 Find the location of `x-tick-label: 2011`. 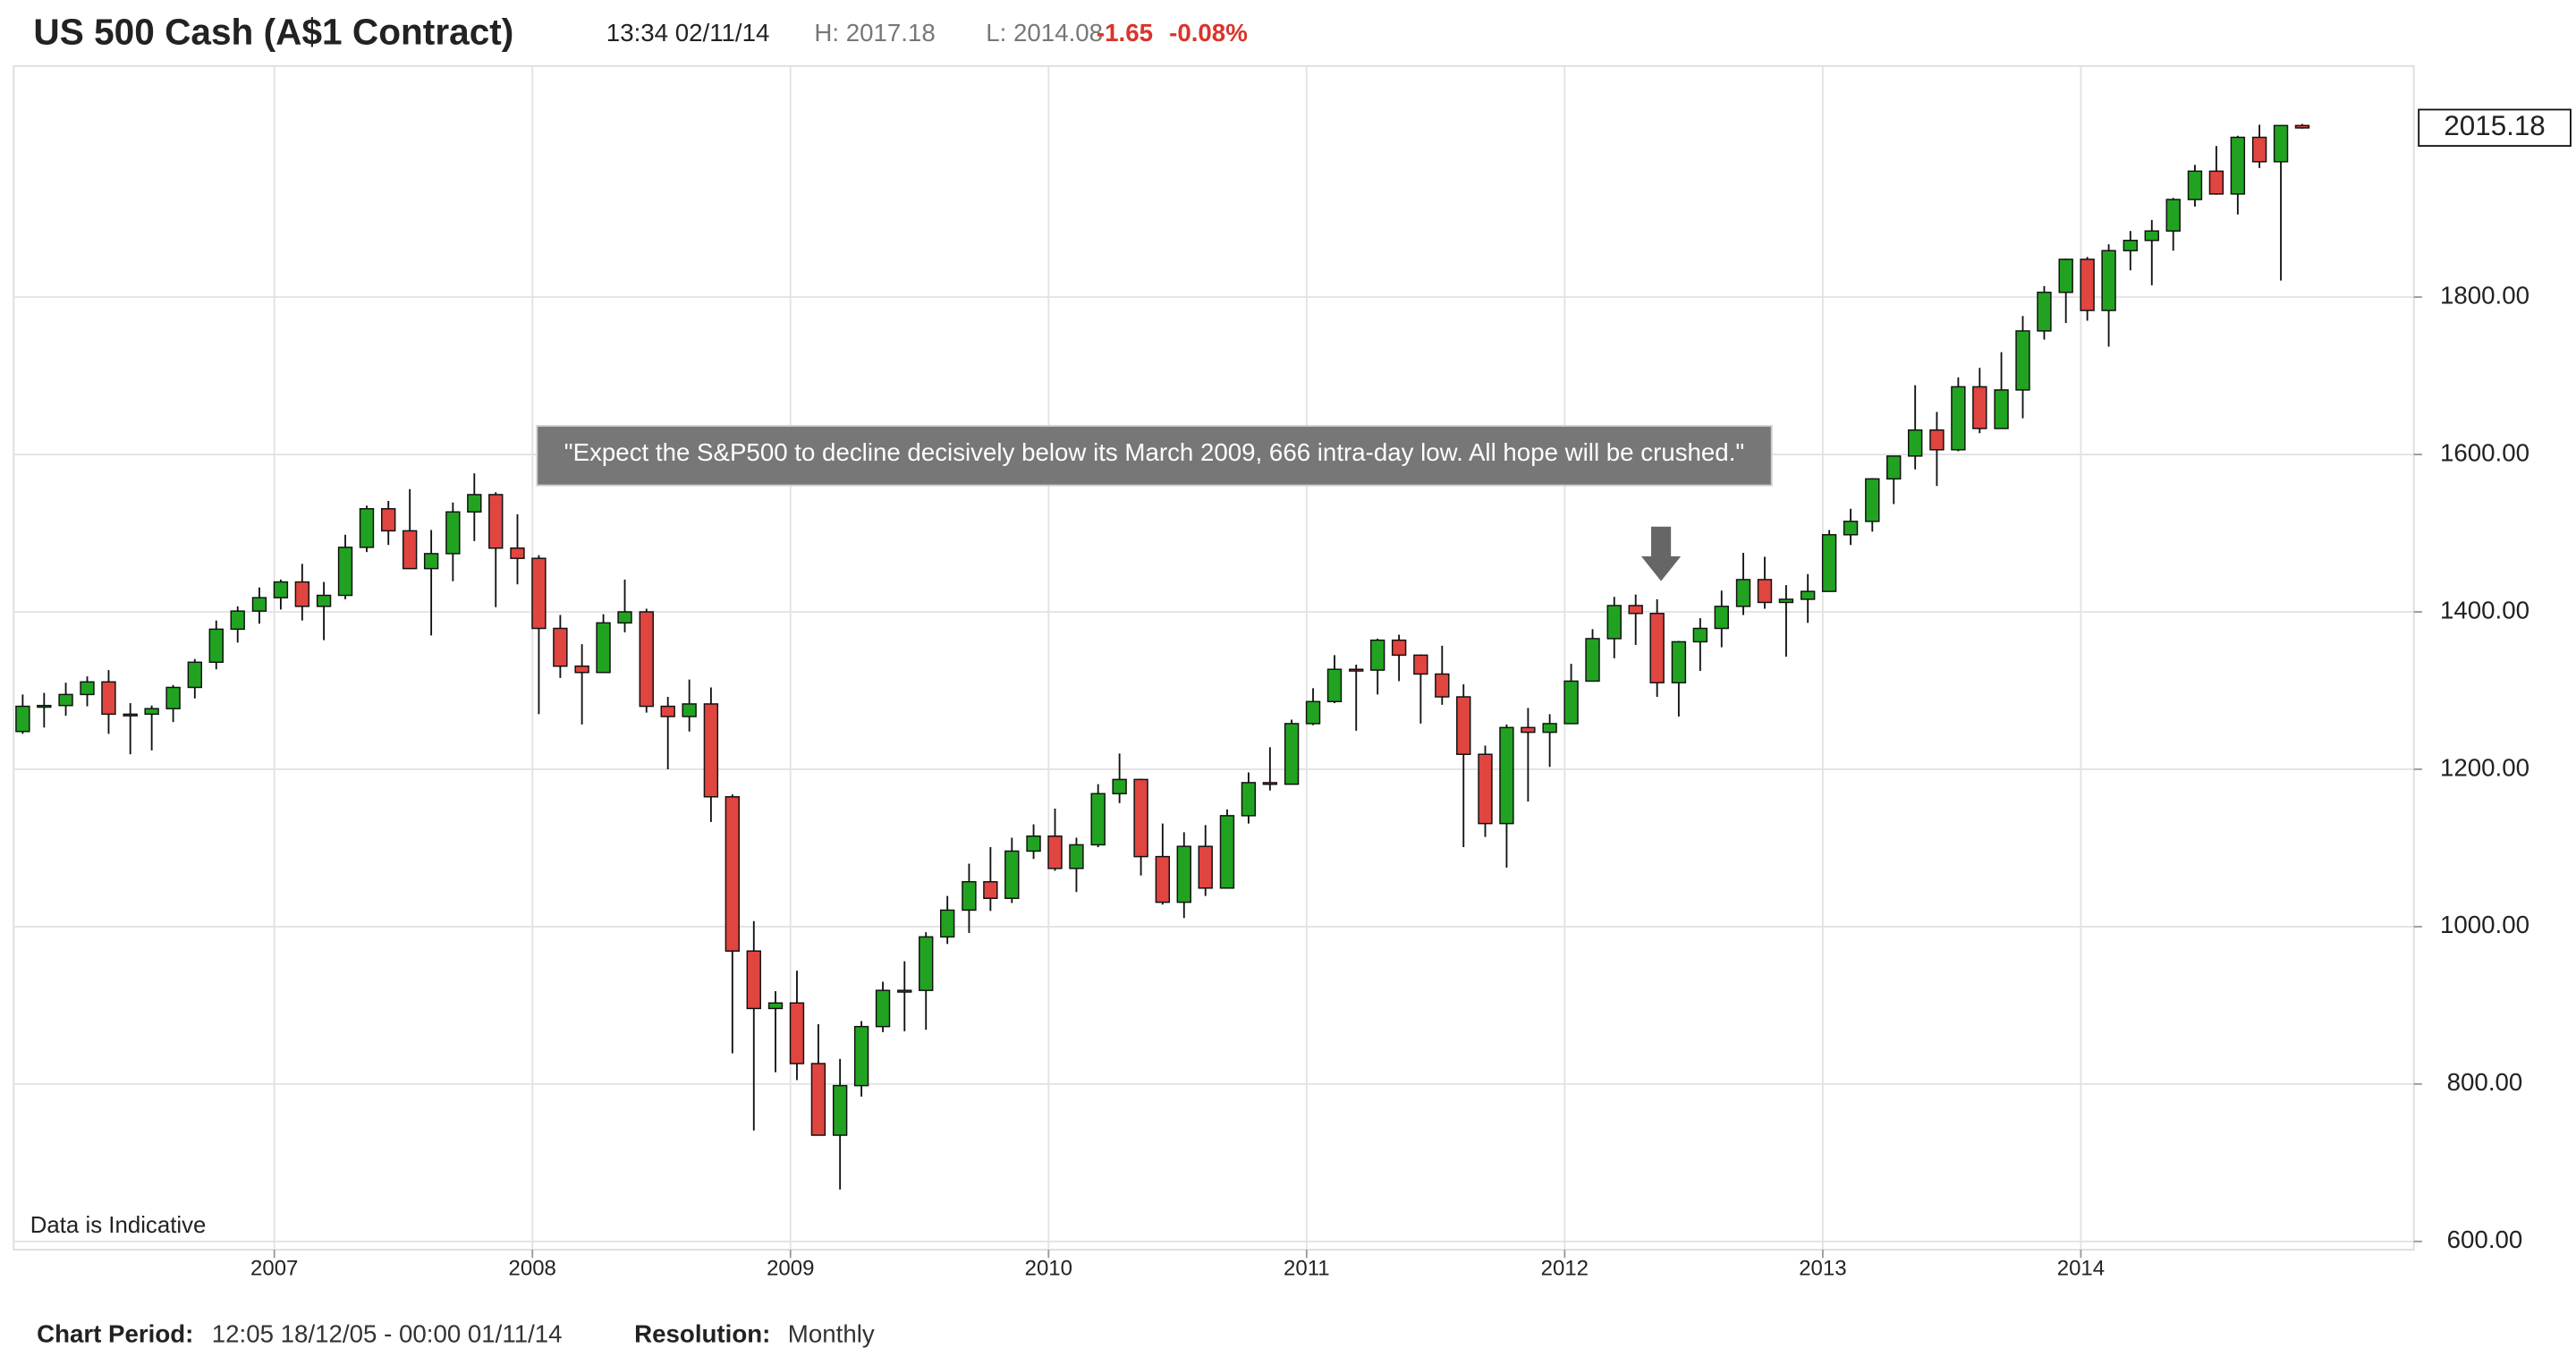

x-tick-label: 2011 is located at coordinates (1307, 1269).